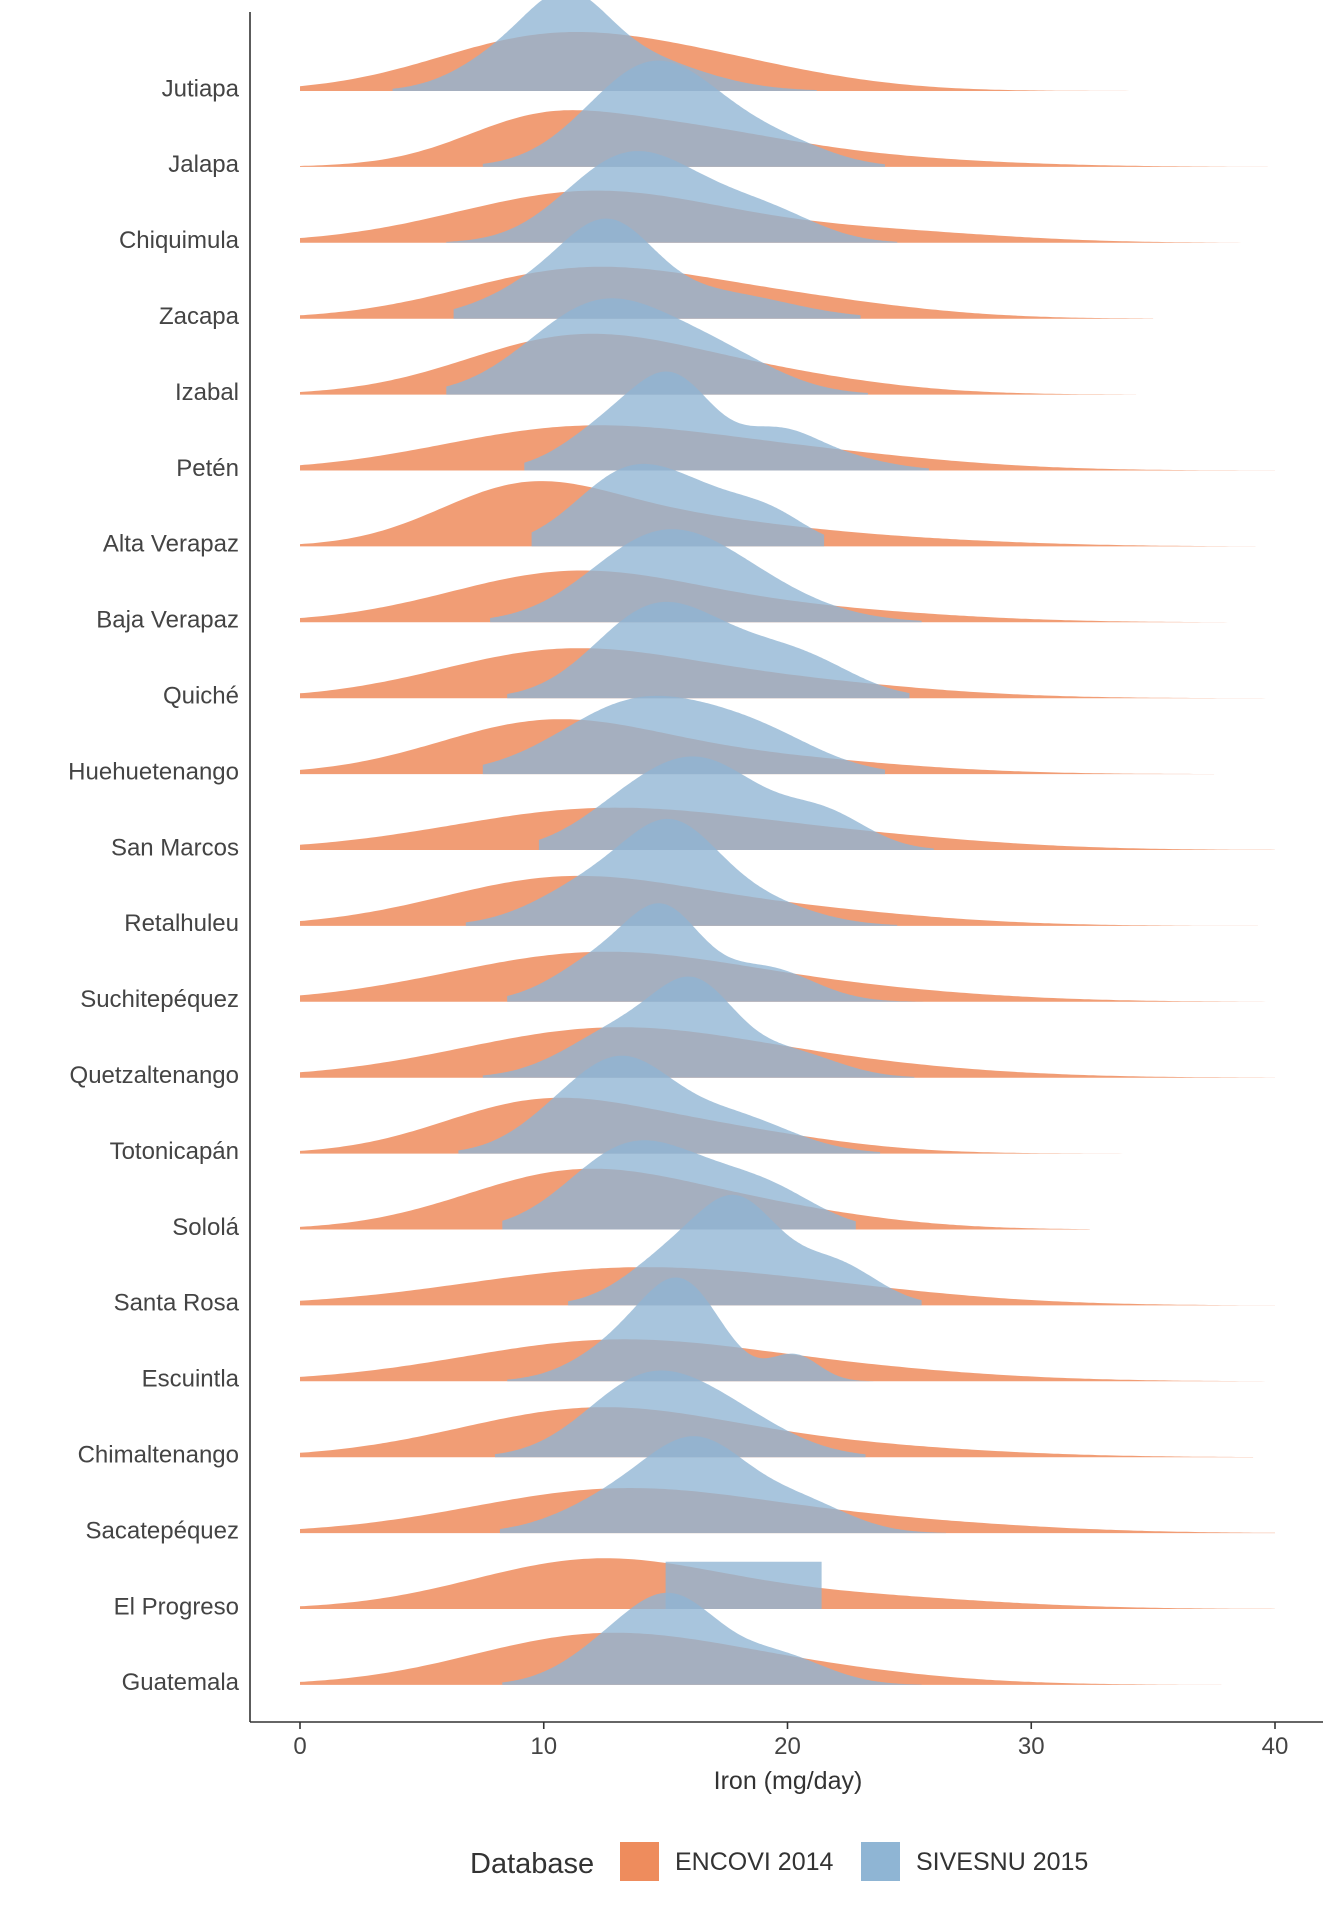  Describe the element at coordinates (299, 1746) in the screenshot. I see `x-tick-label: 0` at that location.